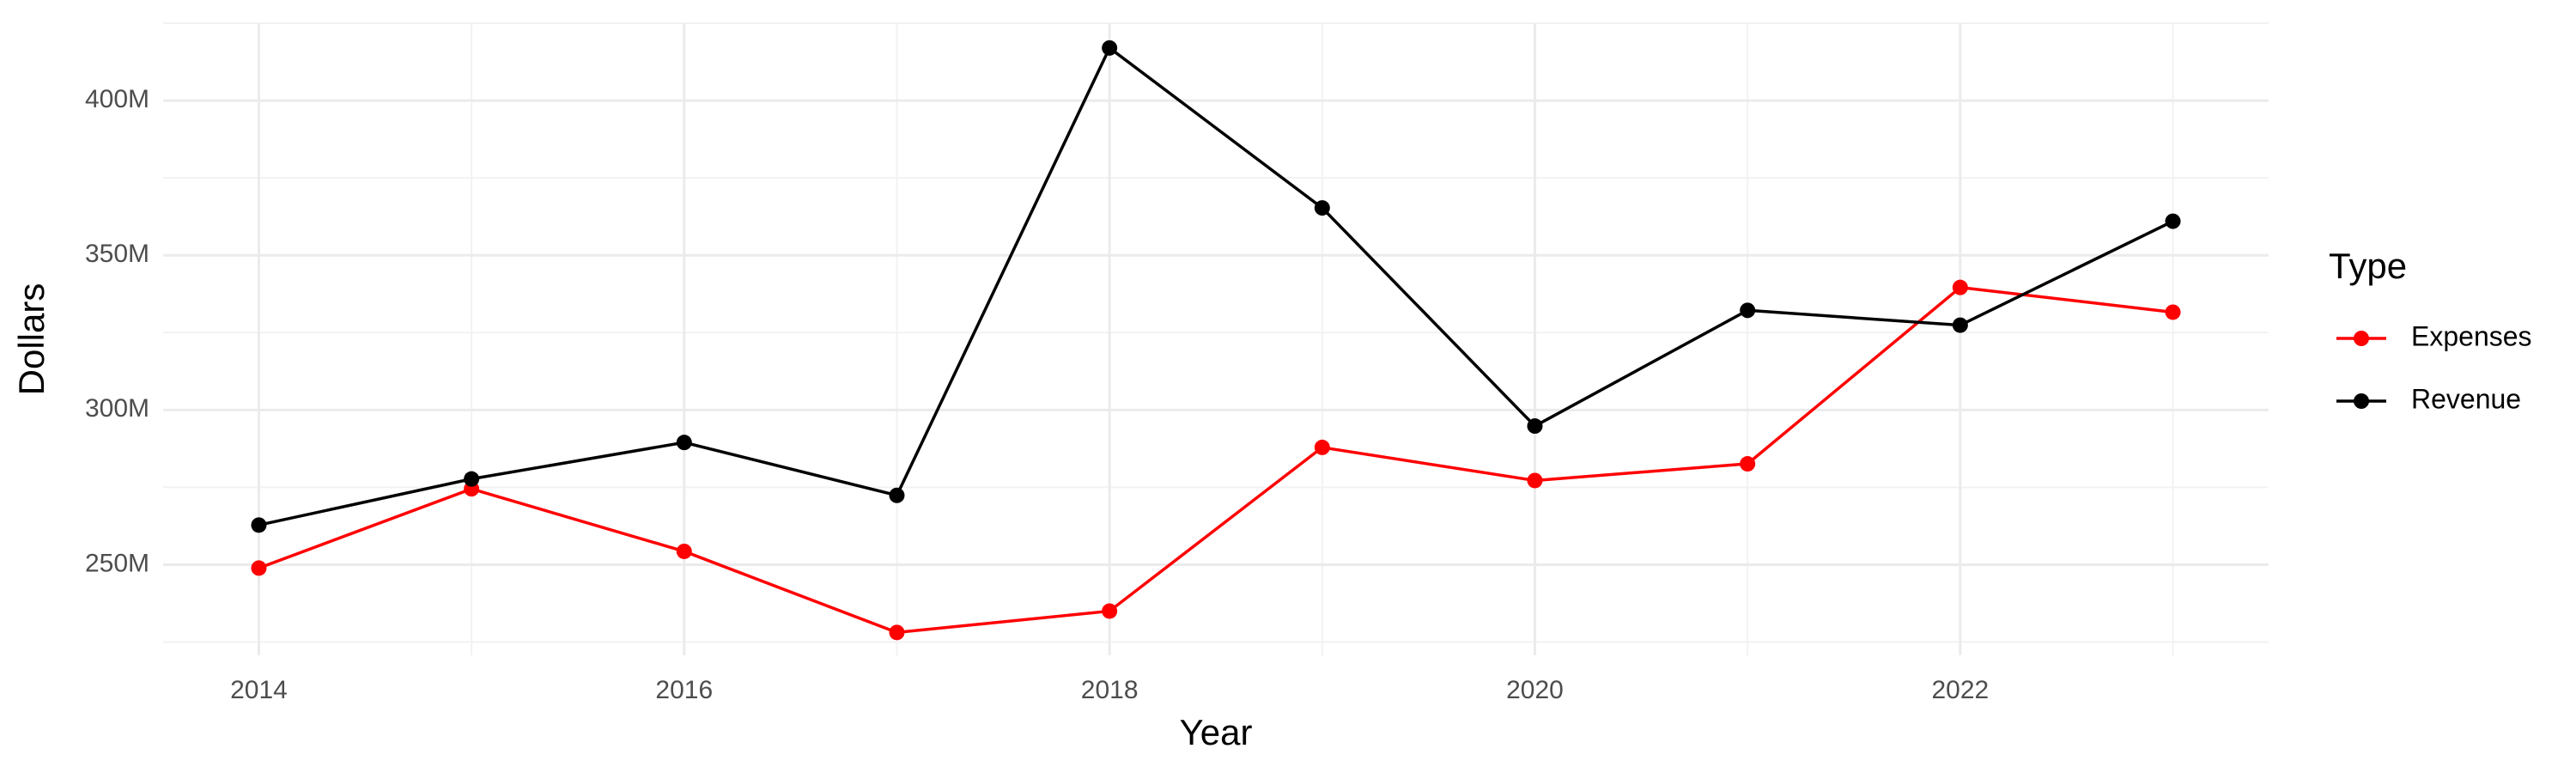 The image size is (2576, 773). Describe the element at coordinates (259, 690) in the screenshot. I see `x-tick-label: 2014` at that location.